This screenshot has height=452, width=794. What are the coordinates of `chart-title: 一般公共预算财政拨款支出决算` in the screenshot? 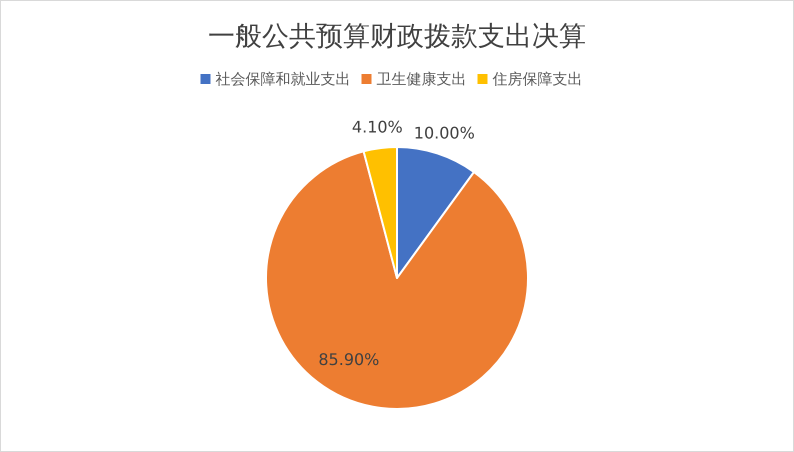 It's located at (397, 36).